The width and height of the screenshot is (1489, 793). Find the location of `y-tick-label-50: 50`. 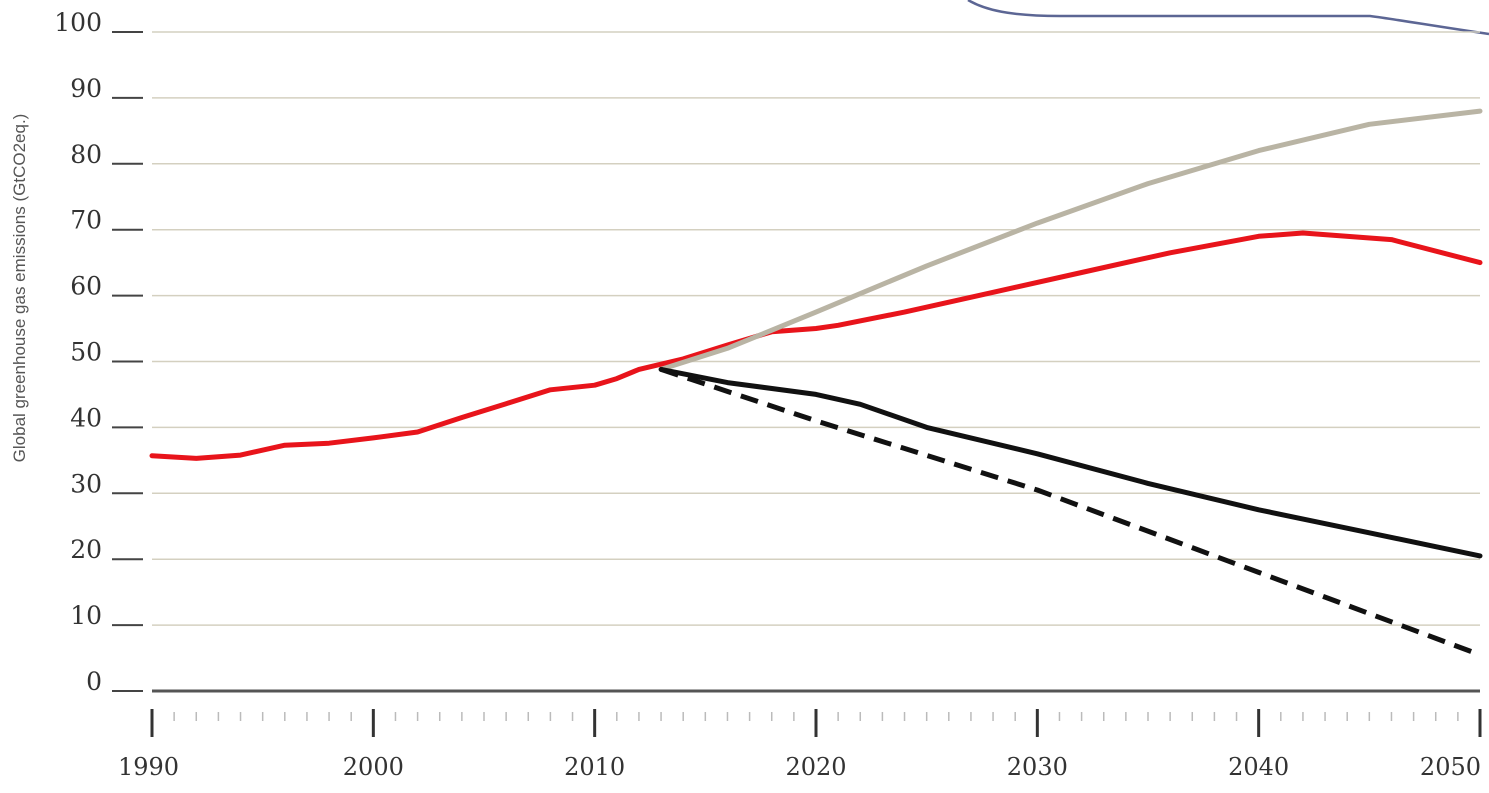

y-tick-label-50: 50 is located at coordinates (86, 352).